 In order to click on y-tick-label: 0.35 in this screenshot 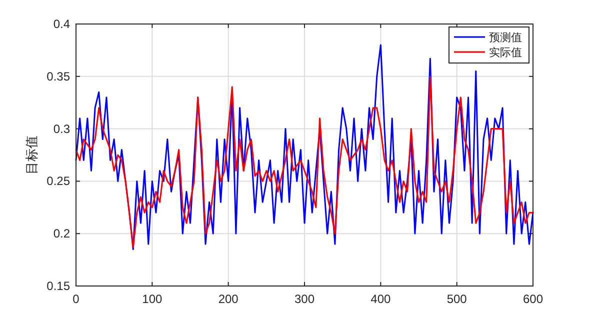, I will do `click(58, 76)`.